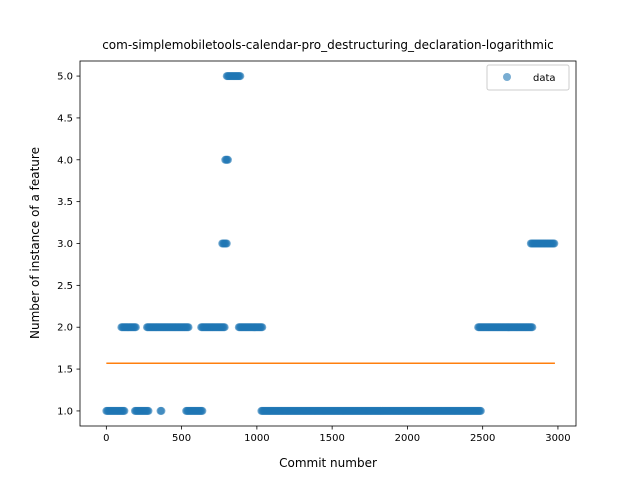  What do you see at coordinates (65, 202) in the screenshot?
I see `y-tick-label: 3.5` at bounding box center [65, 202].